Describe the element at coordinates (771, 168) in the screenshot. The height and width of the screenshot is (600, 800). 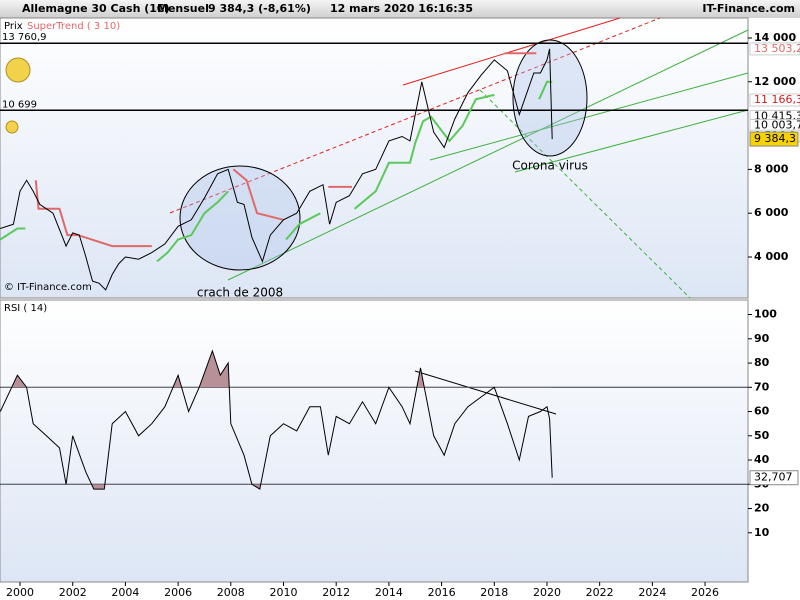
I see `y-tick-label: 8 000` at that location.